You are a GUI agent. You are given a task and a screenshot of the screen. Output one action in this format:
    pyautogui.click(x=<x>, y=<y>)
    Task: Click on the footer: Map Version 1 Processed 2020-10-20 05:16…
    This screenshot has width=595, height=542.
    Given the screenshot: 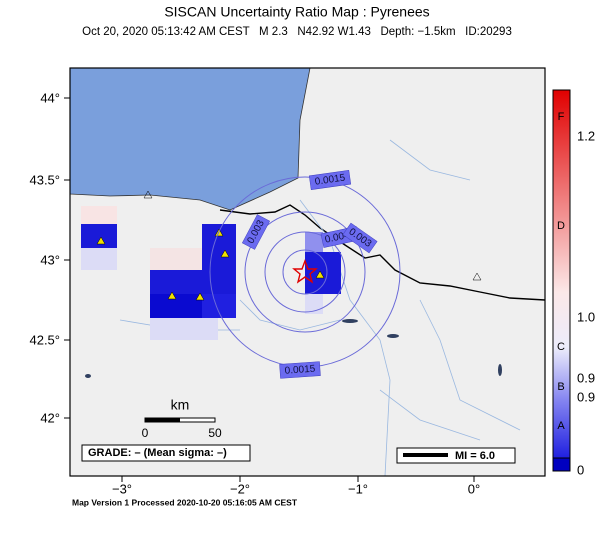 What is the action you would take?
    pyautogui.click(x=185, y=502)
    